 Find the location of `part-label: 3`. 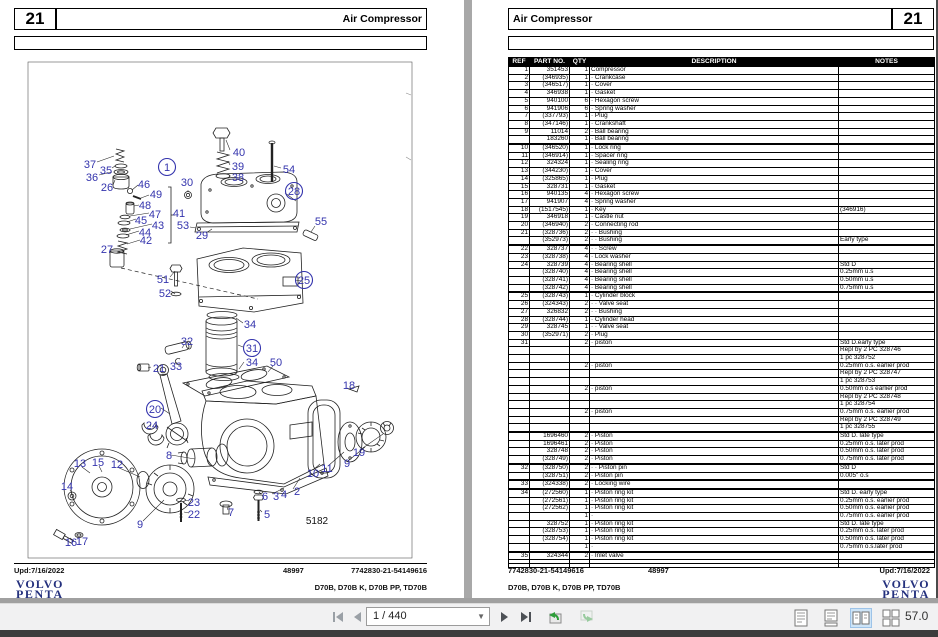

part-label: 3 is located at coordinates (276, 497).